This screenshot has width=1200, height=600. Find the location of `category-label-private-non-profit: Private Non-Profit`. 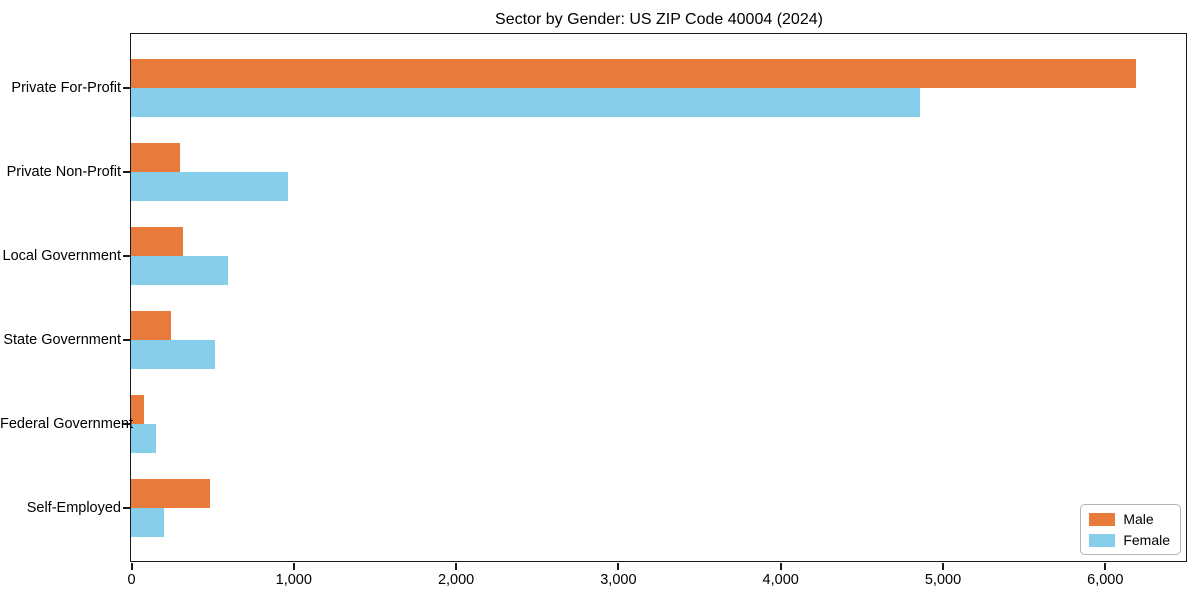

category-label-private-non-profit: Private Non-Profit is located at coordinates (63, 172).